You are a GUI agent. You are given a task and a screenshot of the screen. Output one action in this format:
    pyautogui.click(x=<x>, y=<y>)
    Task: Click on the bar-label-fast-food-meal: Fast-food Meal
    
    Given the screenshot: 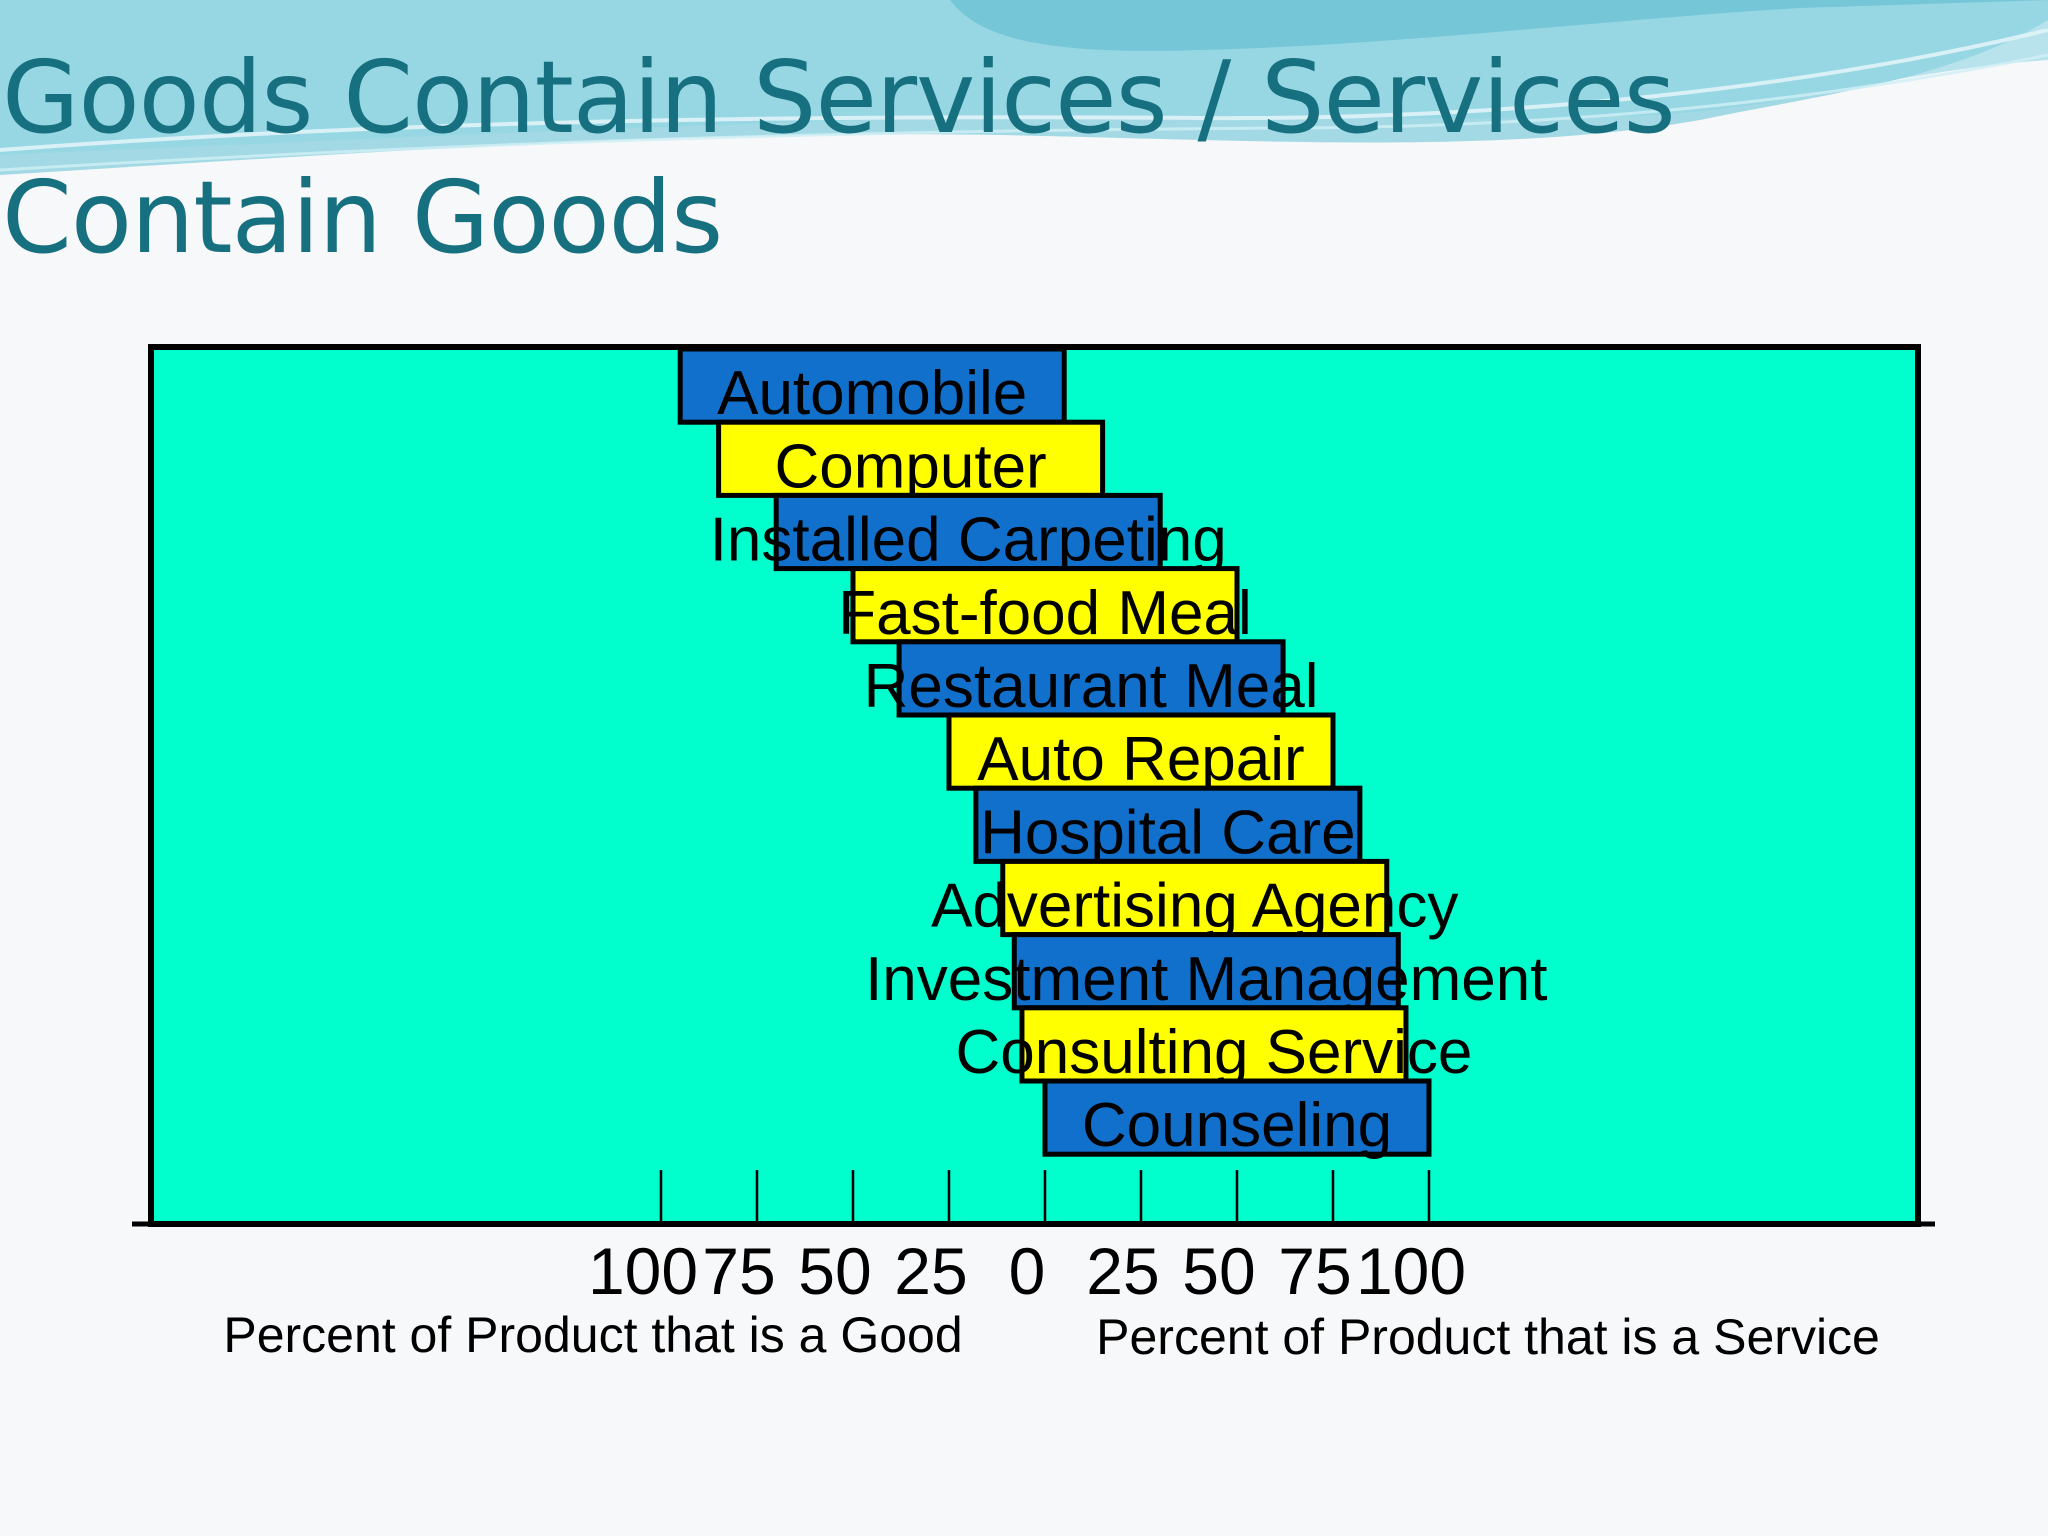 What is the action you would take?
    pyautogui.click(x=1045, y=613)
    